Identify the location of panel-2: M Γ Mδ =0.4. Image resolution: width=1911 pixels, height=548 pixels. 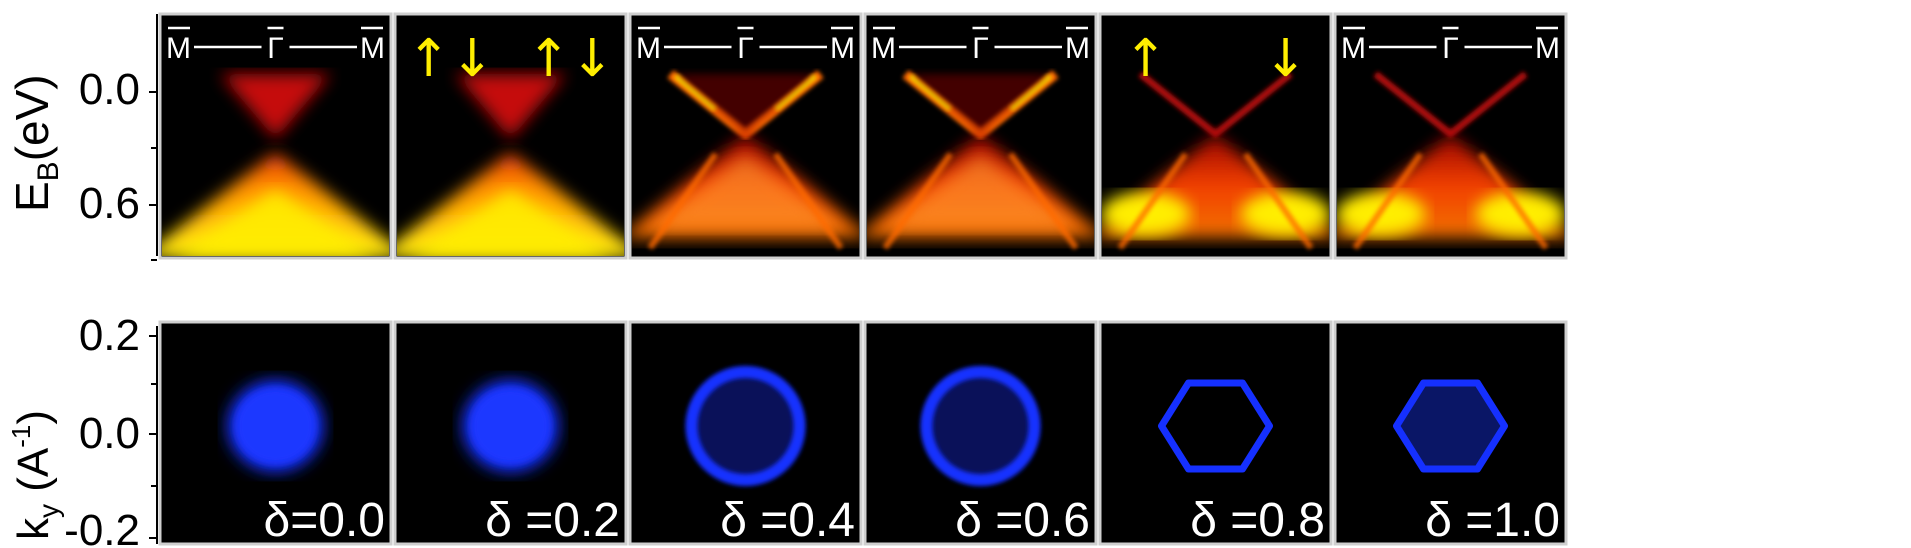
(745, 279).